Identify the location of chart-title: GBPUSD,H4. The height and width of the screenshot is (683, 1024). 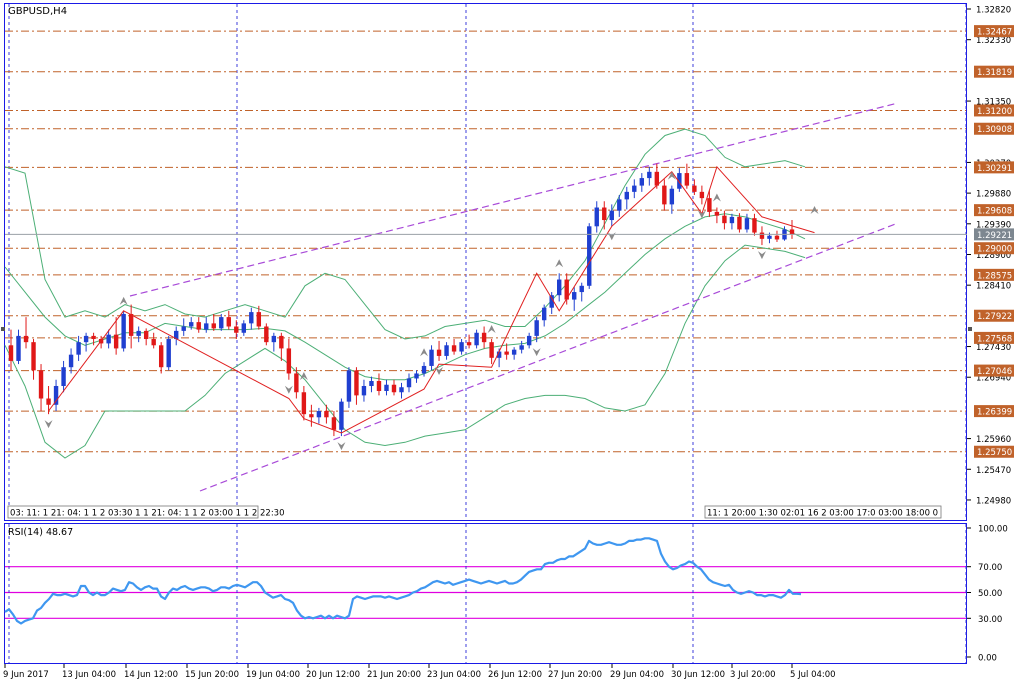
(37, 11).